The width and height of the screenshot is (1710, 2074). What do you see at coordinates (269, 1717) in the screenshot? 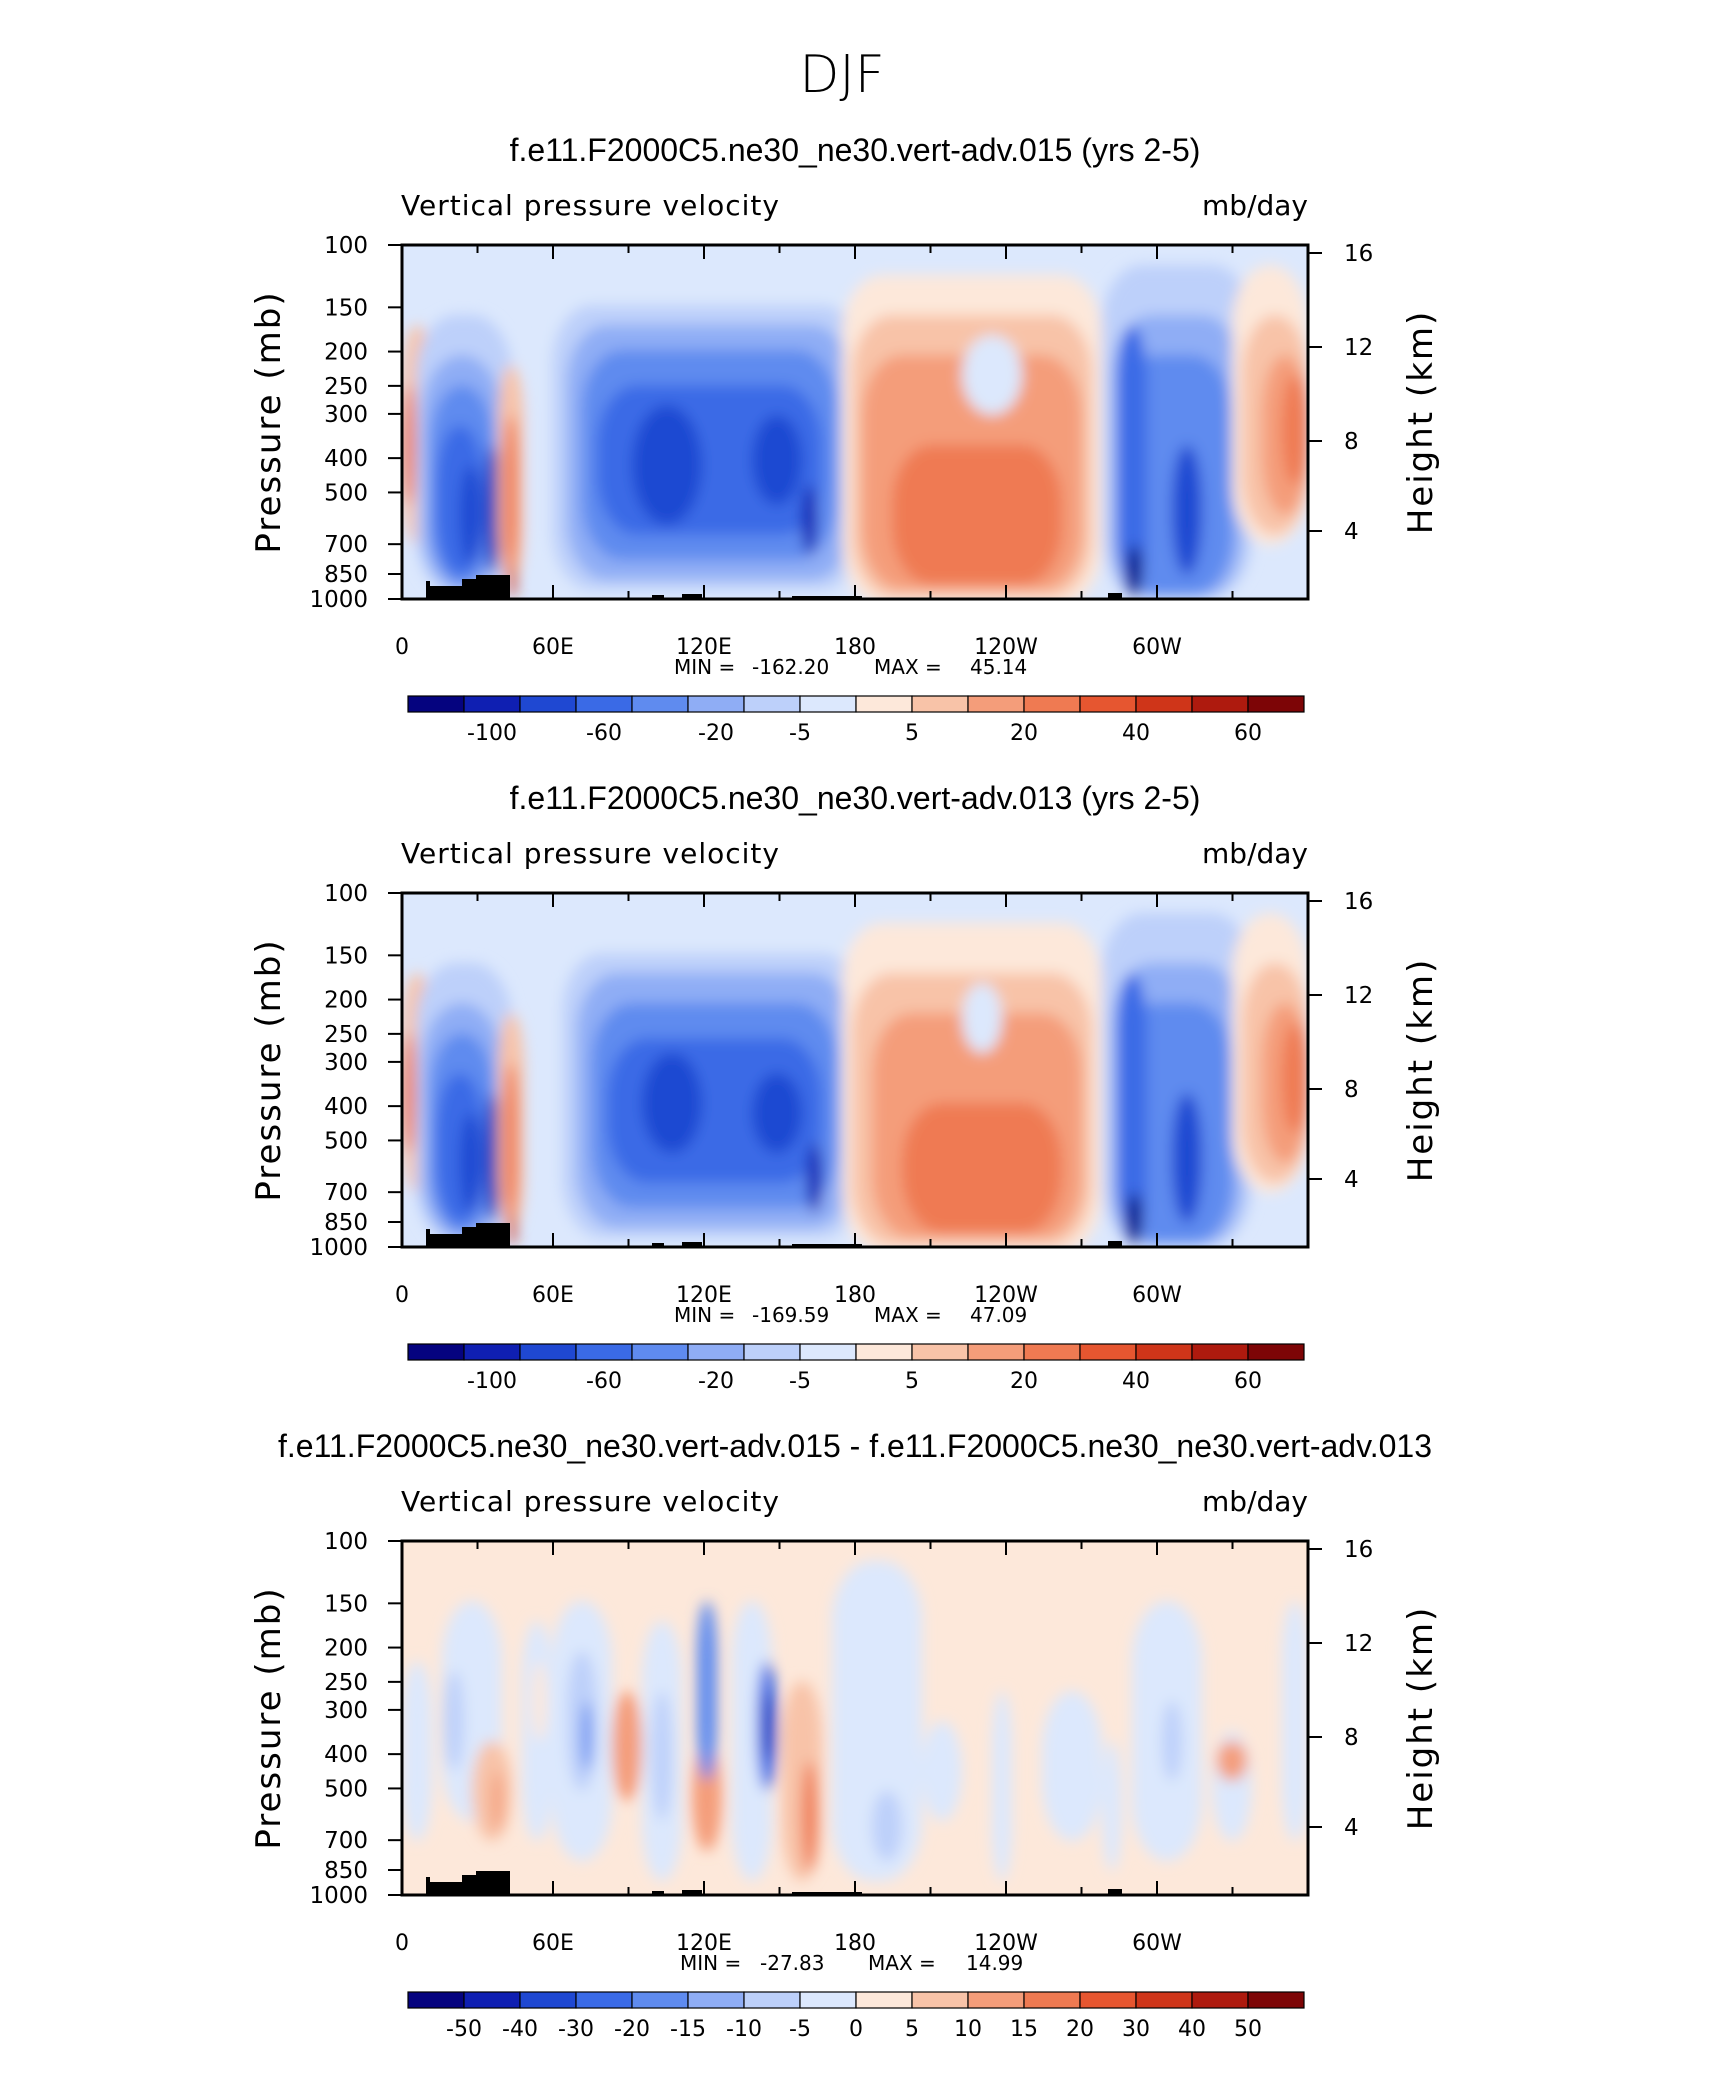
I see `panel-3-ylabel: Pressure (mb)` at bounding box center [269, 1717].